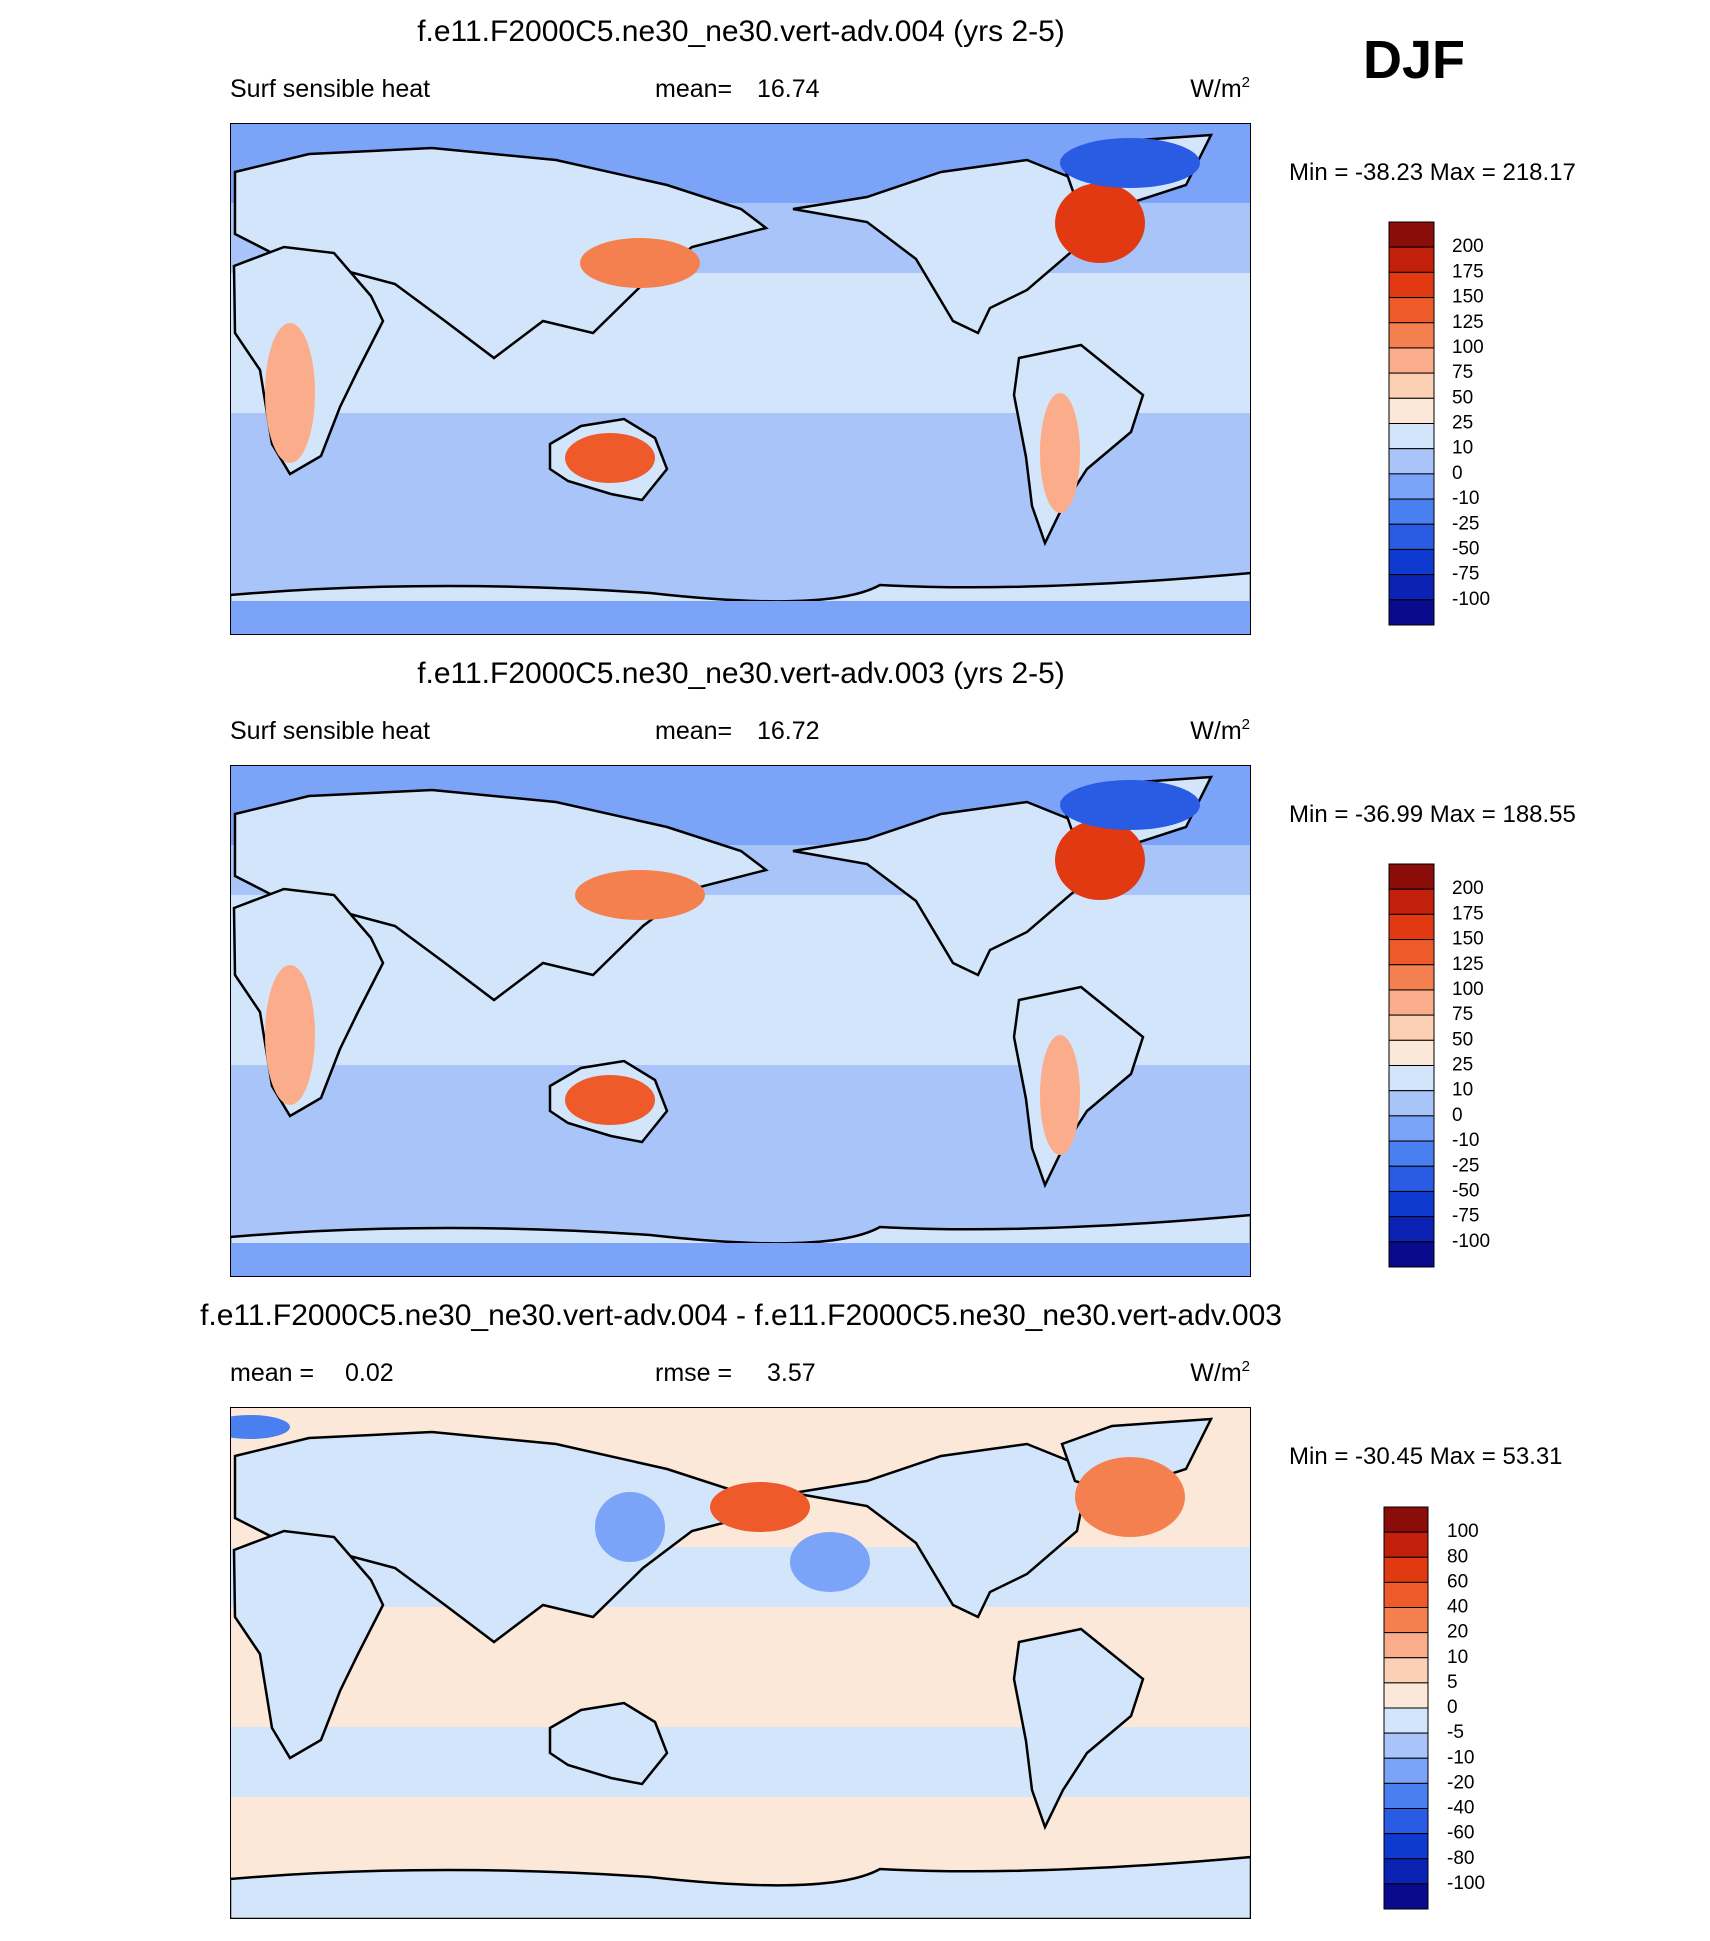 The image size is (1710, 1941). Describe the element at coordinates (1538, 172) in the screenshot. I see `max-value: 218.17` at that location.